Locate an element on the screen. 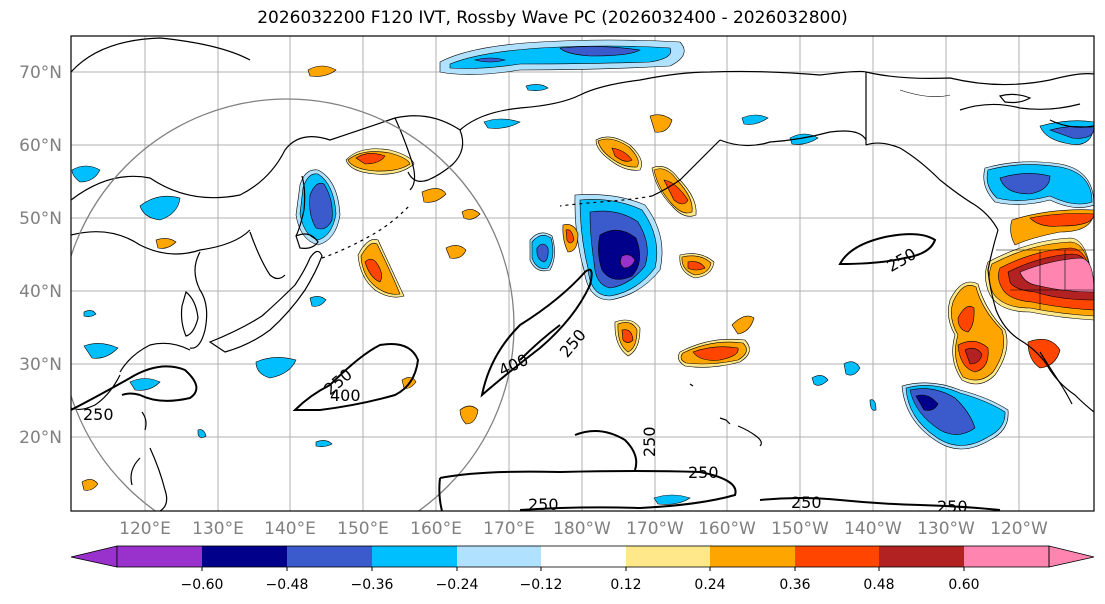 This screenshot has height=604, width=1105. lon-label: 120°E is located at coordinates (145, 529).